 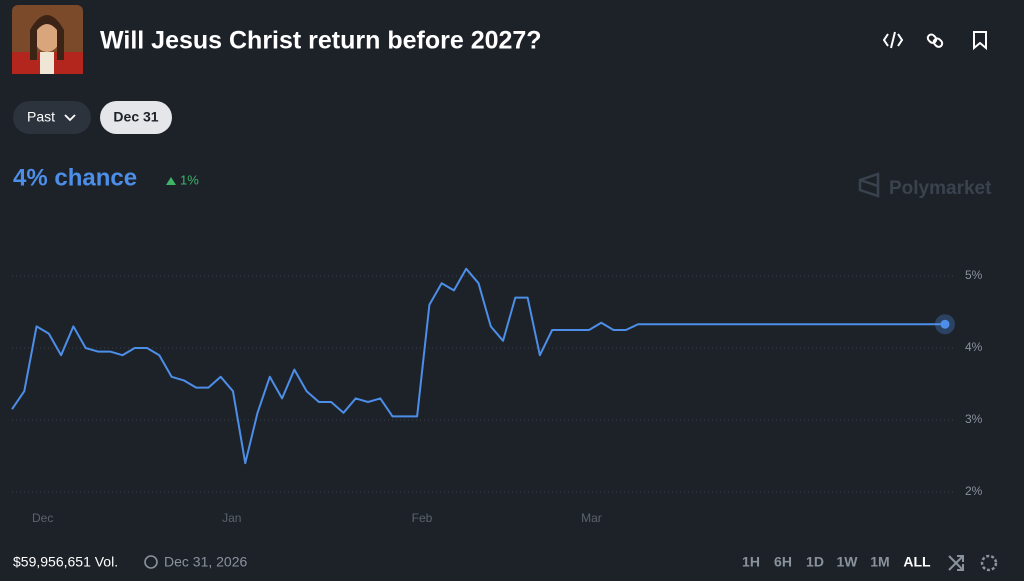 I want to click on watermark: Polymarket, so click(x=940, y=188).